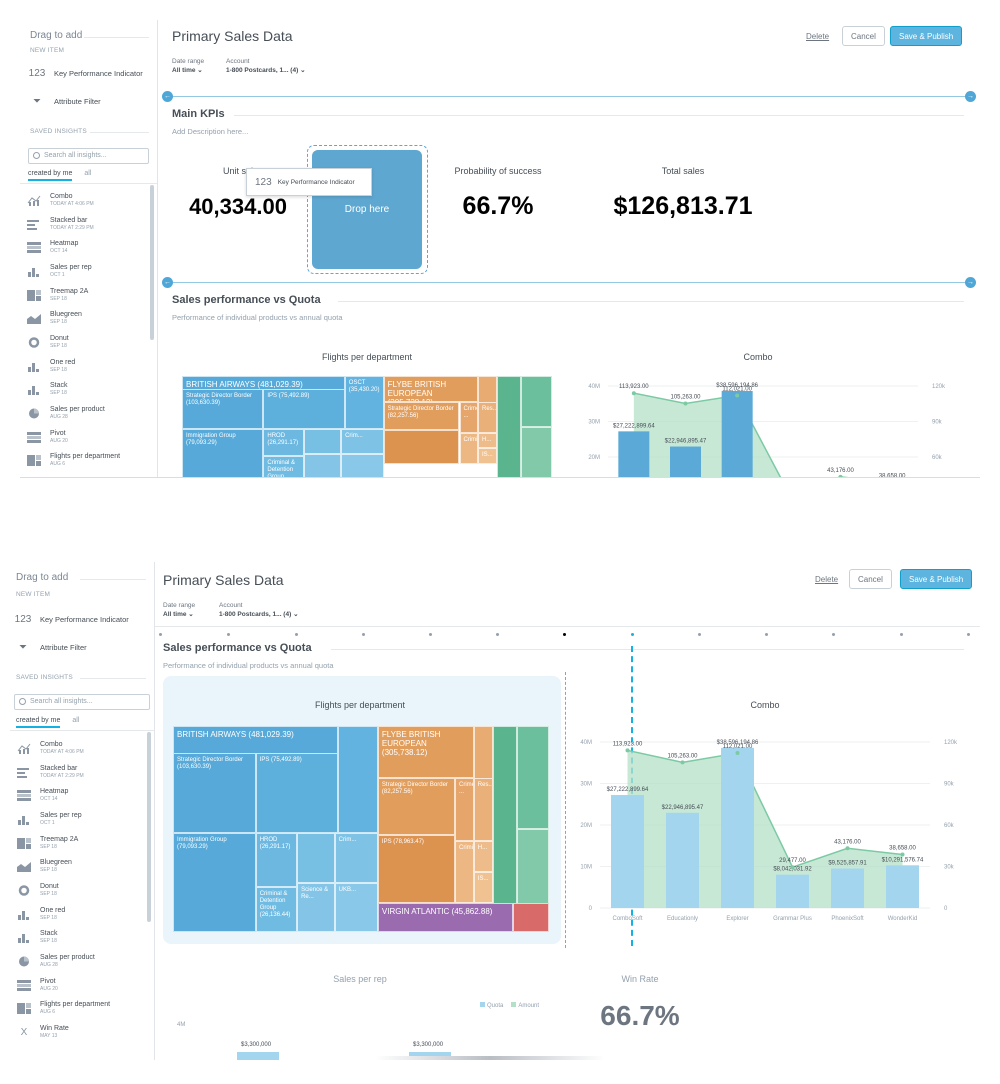  Describe the element at coordinates (83, 366) in the screenshot. I see `insight-list-item: One red SEP 18` at that location.